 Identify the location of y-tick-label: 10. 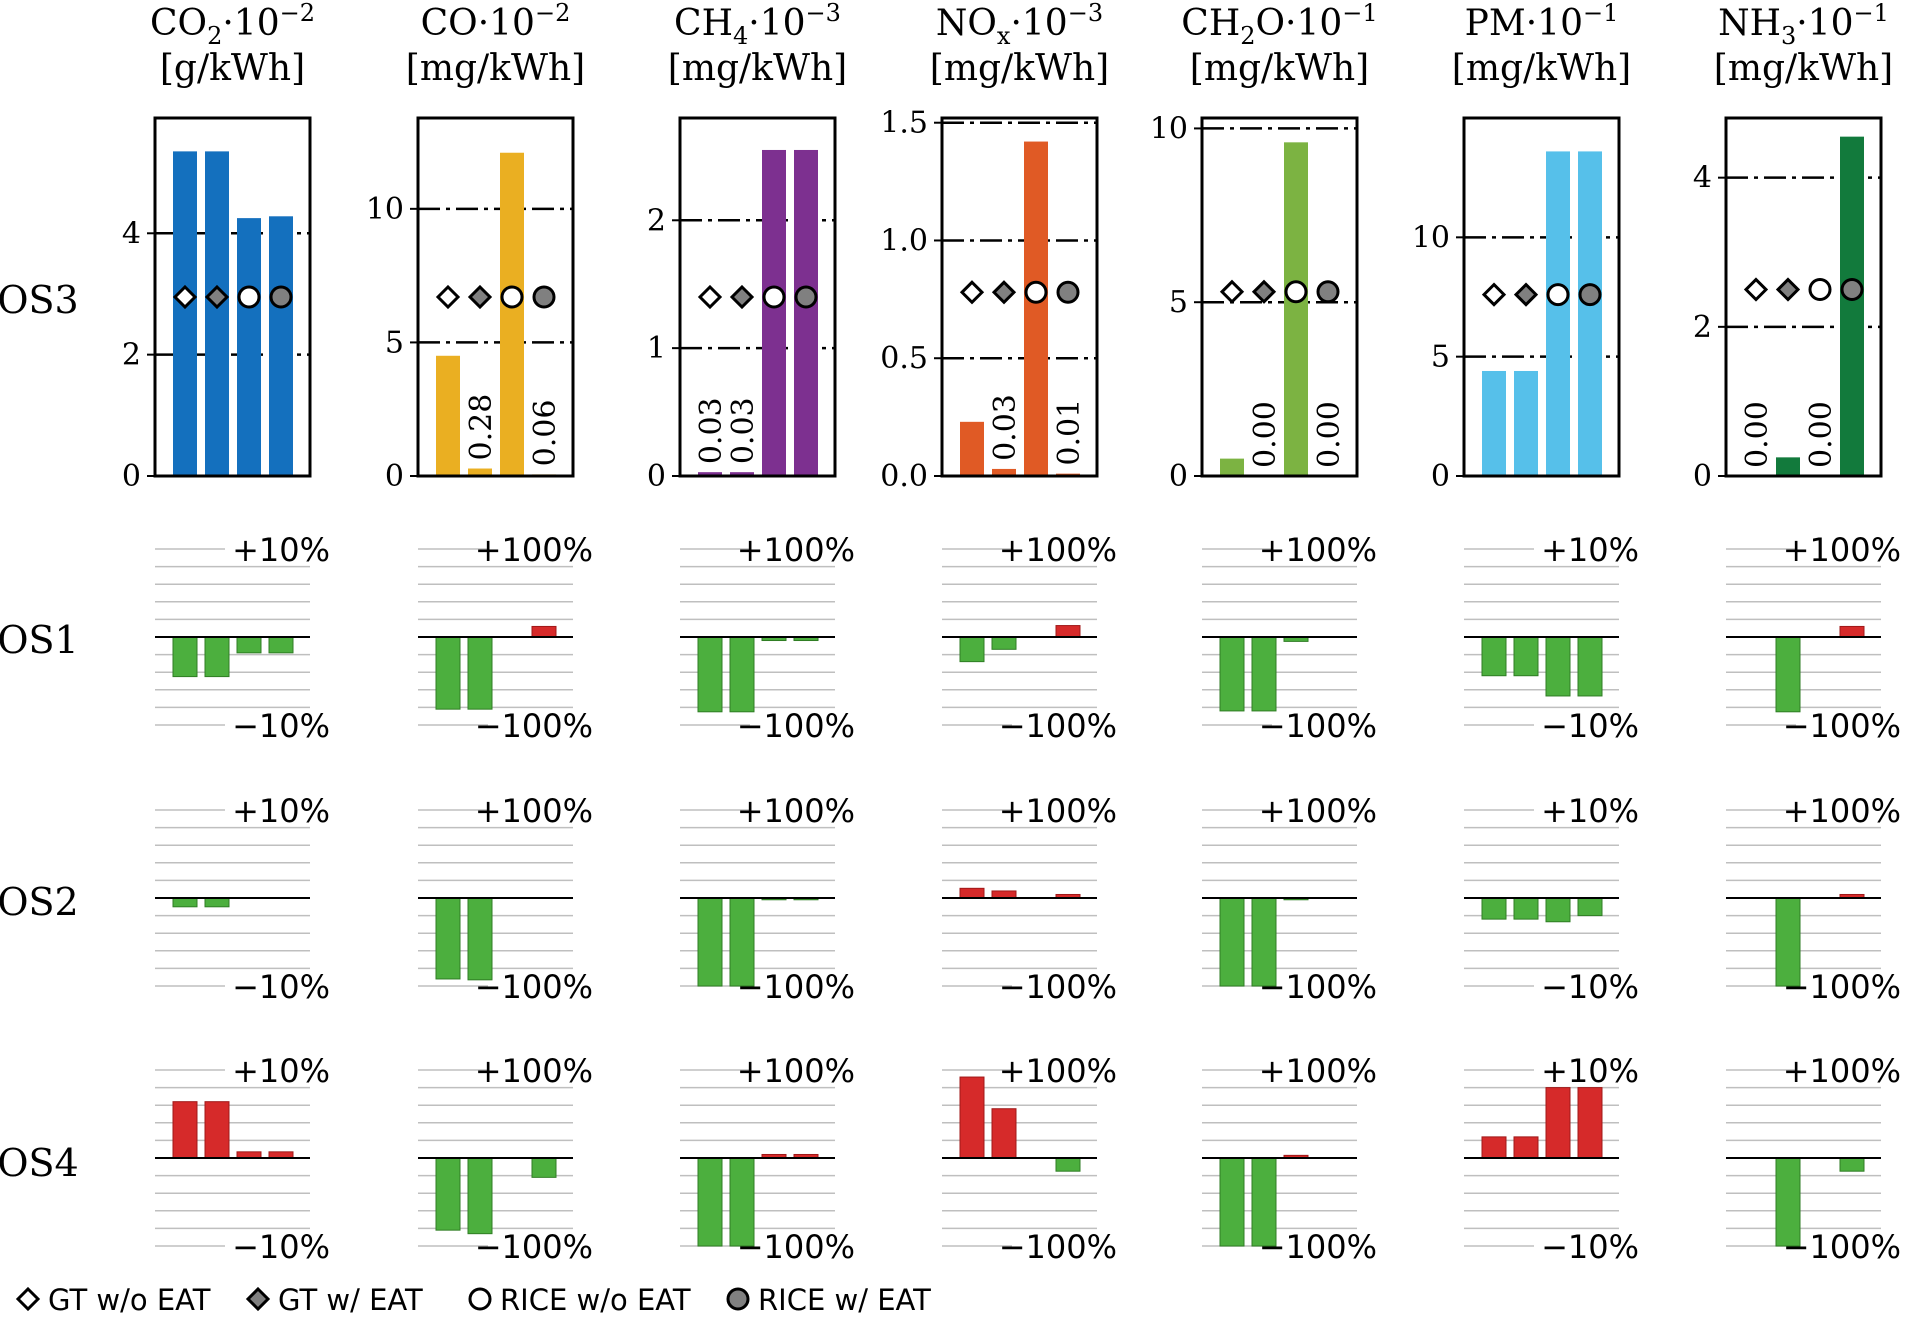
(1431, 237).